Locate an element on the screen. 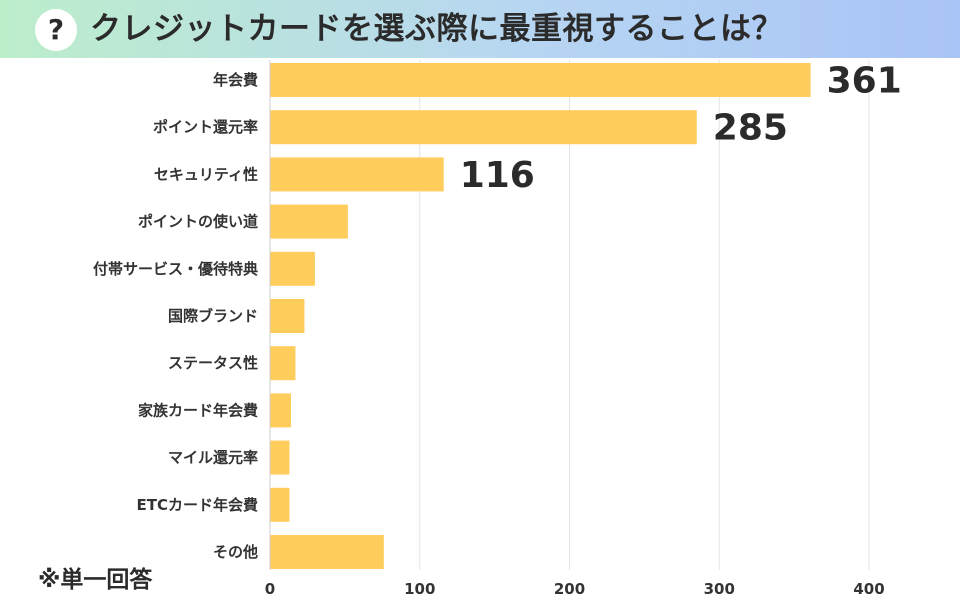  data-label-2: 116 is located at coordinates (497, 175).